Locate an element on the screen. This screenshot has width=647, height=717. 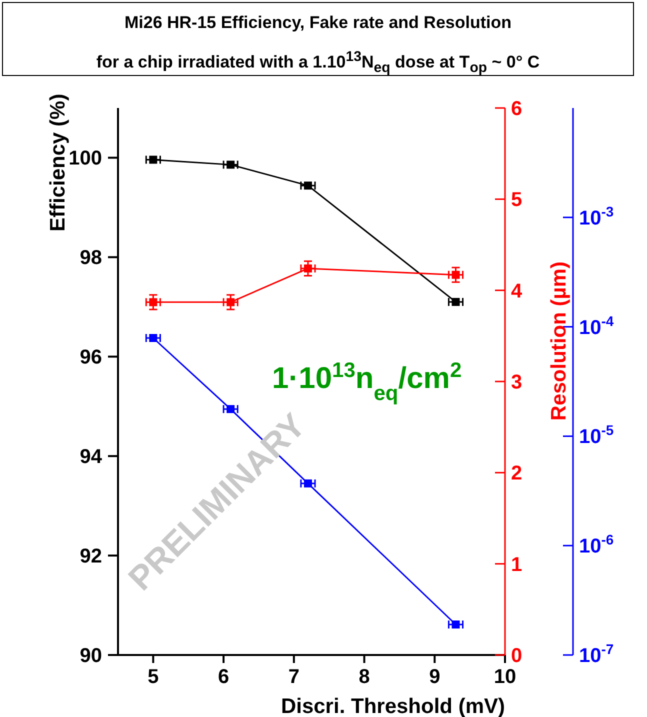
y-tick-label: 100 is located at coordinates (85, 159).